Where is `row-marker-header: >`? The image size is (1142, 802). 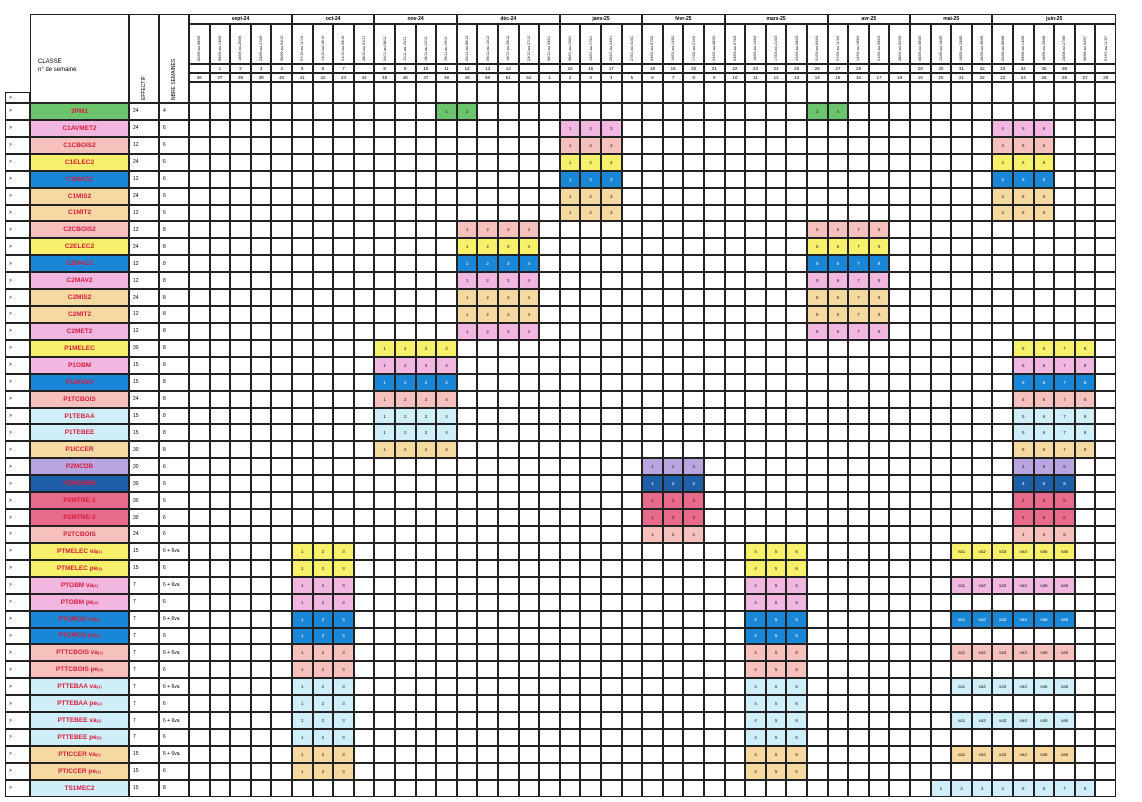
row-marker-header: > is located at coordinates (17, 97).